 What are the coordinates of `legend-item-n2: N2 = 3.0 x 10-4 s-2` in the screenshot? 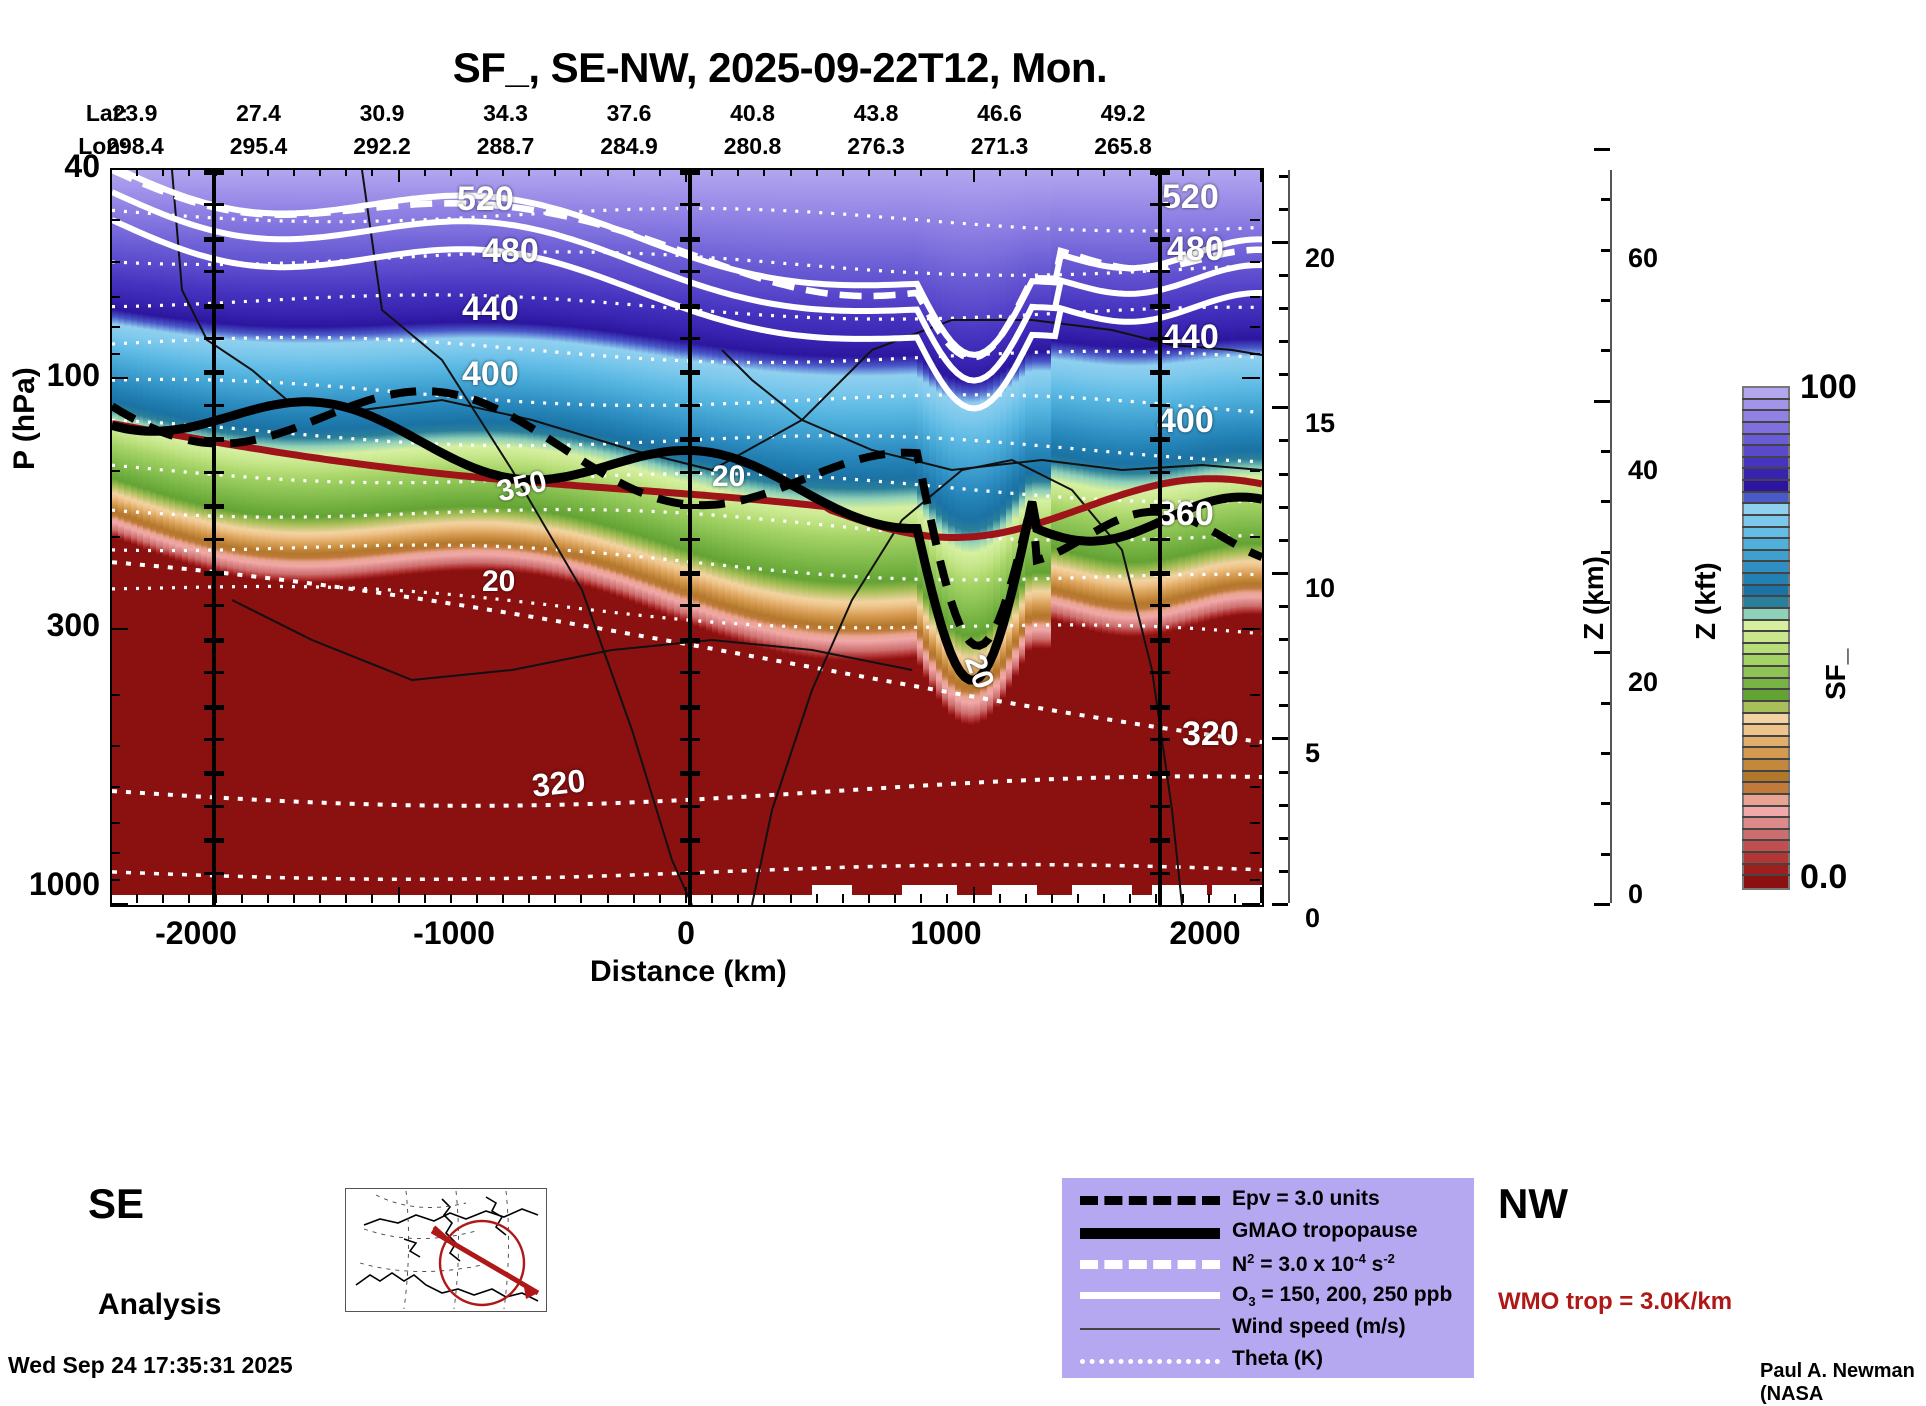 It's located at (1268, 1264).